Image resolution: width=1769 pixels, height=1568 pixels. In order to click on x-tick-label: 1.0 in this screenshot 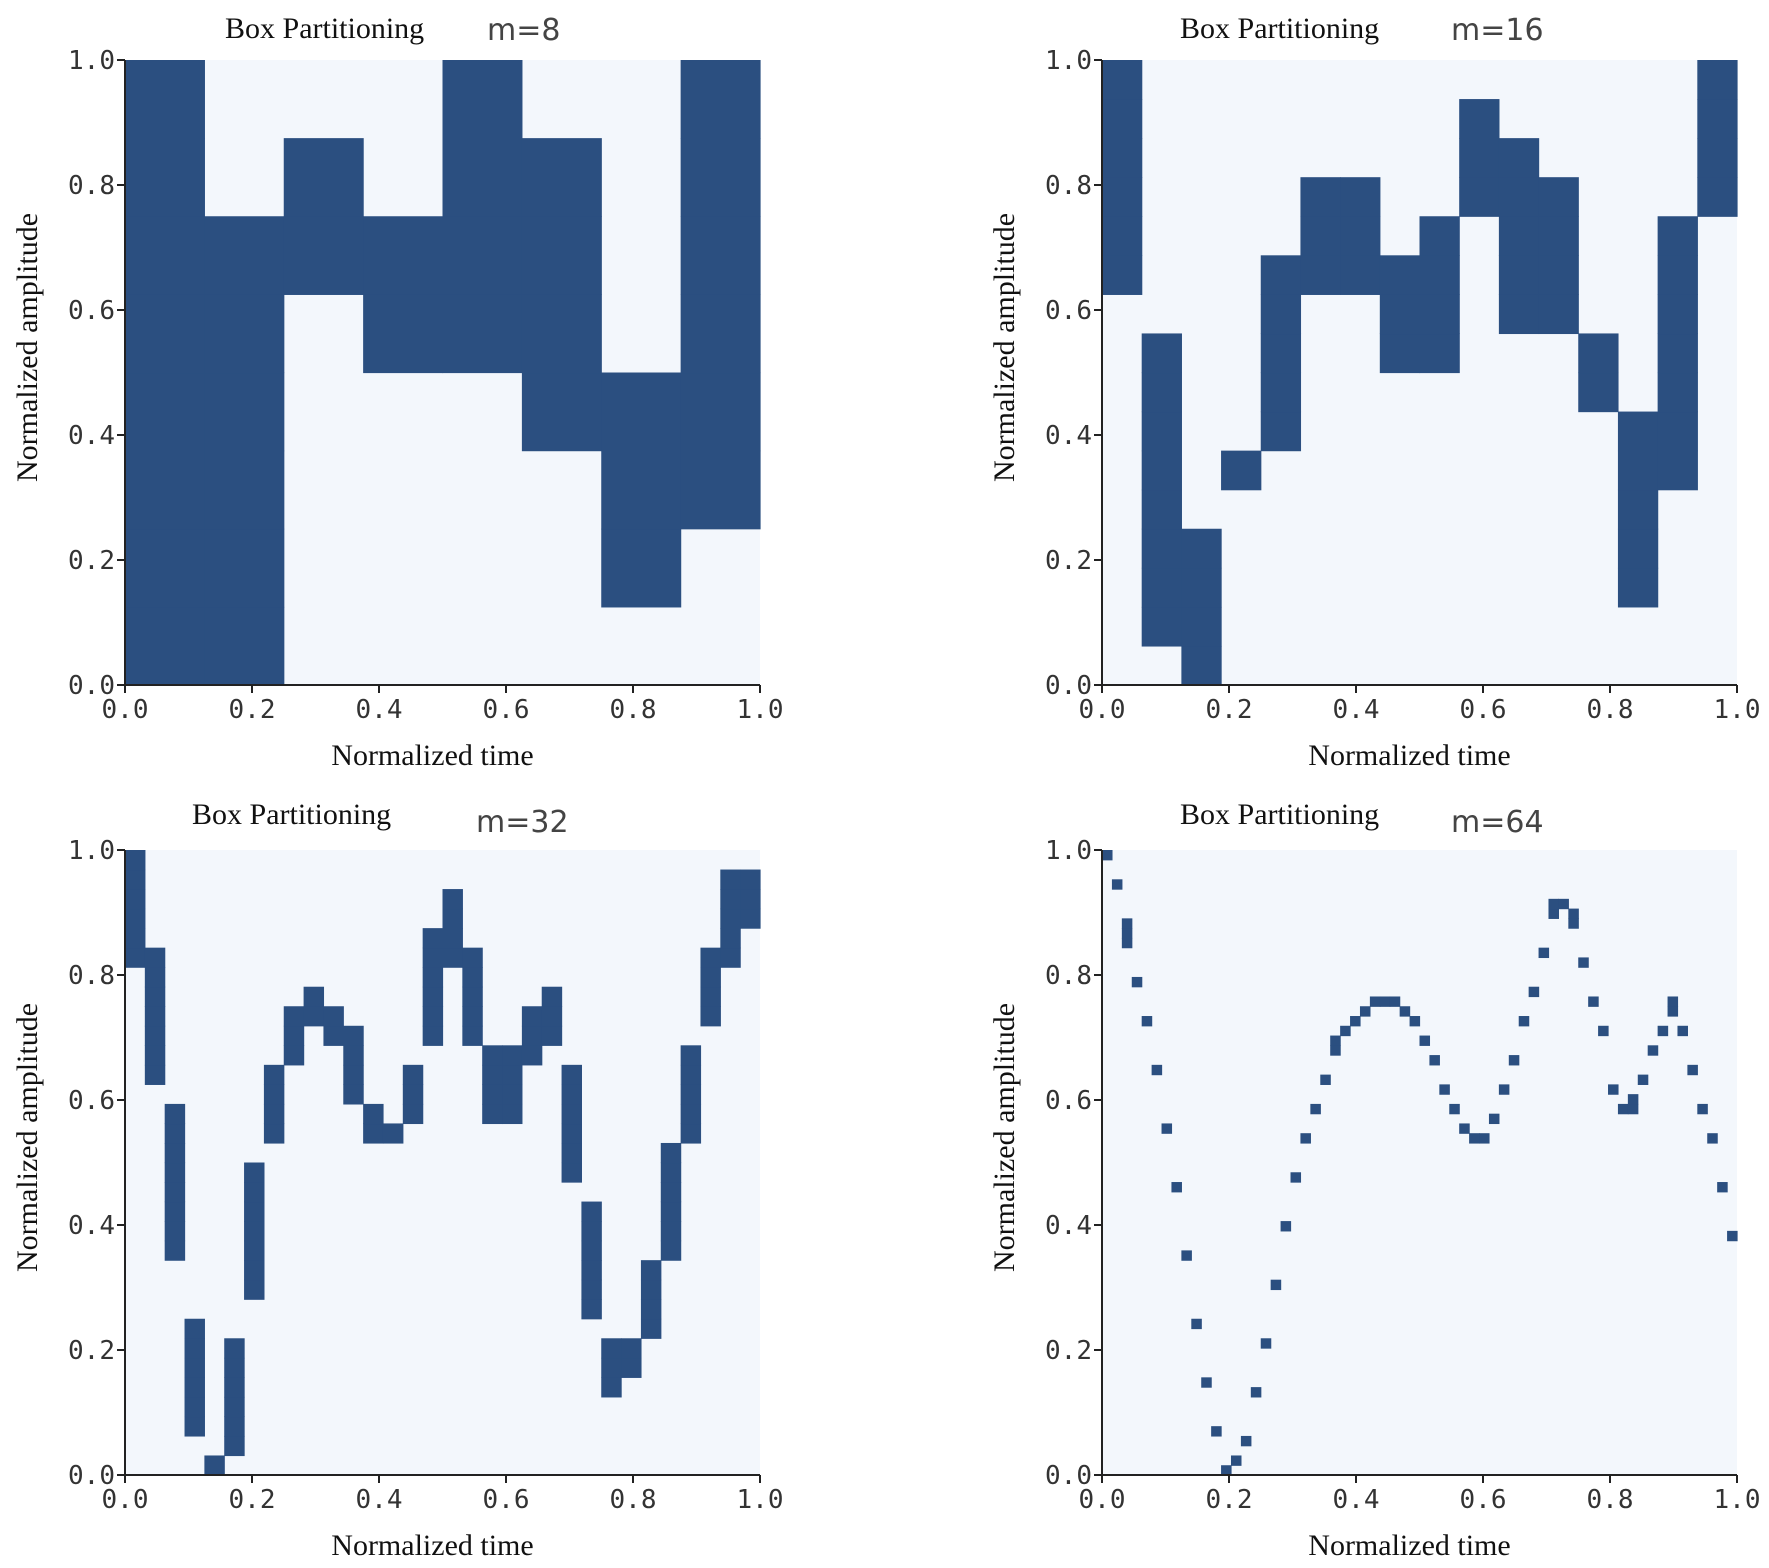, I will do `click(1737, 710)`.